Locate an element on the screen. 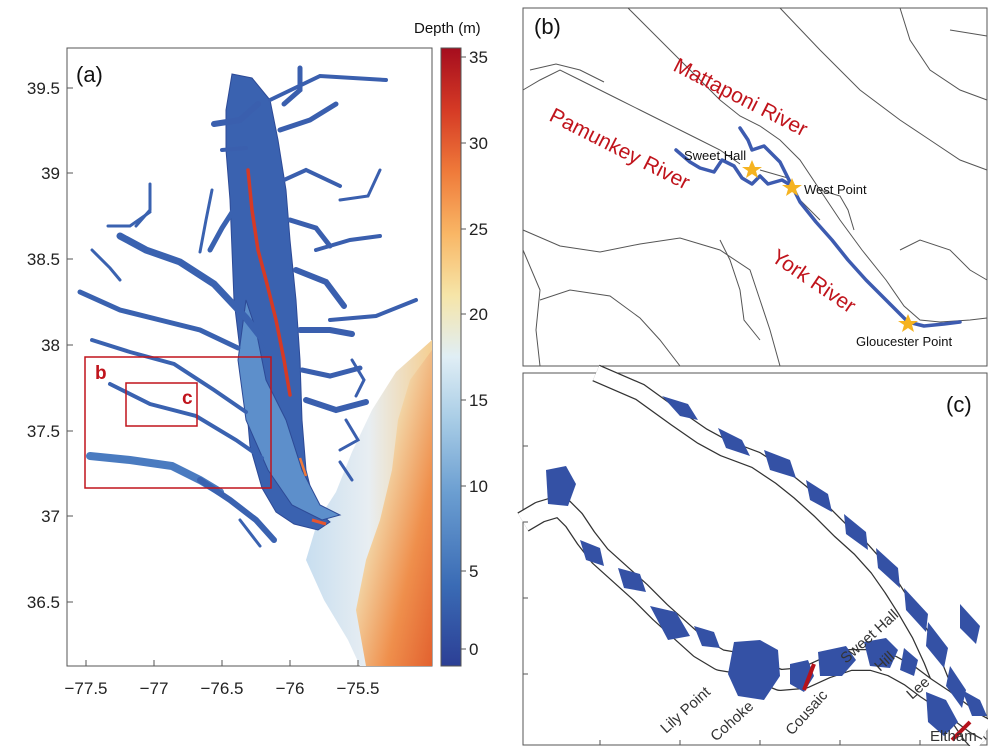 This screenshot has width=988, height=746. panel-c-label: (c) is located at coordinates (959, 404).